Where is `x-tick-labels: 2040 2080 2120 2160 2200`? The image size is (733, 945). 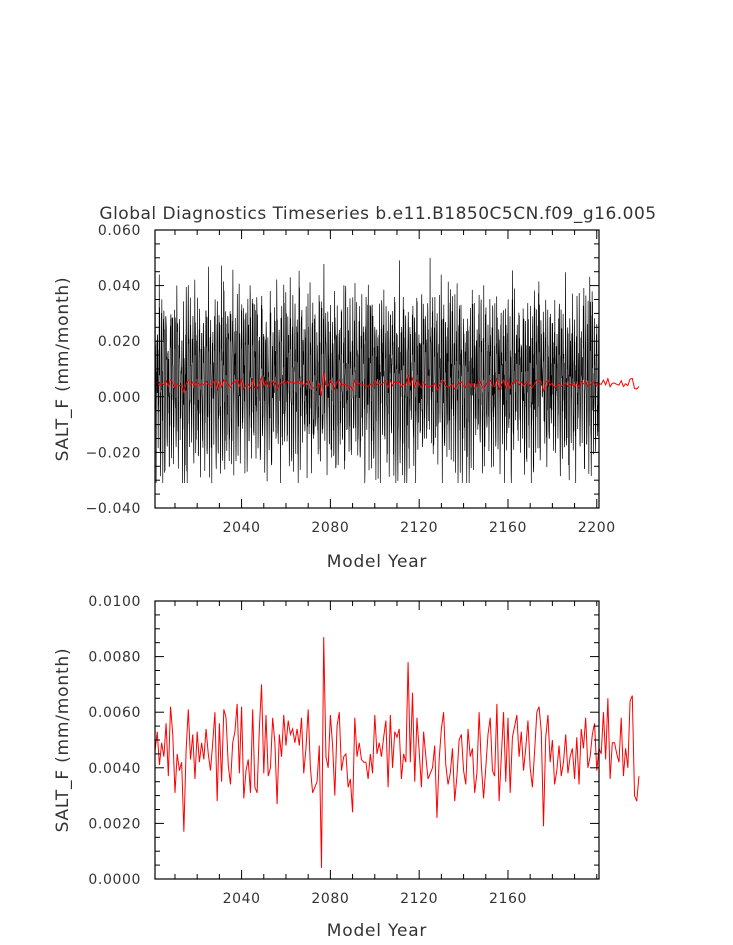
x-tick-labels: 2040 2080 2120 2160 2200 is located at coordinates (419, 528).